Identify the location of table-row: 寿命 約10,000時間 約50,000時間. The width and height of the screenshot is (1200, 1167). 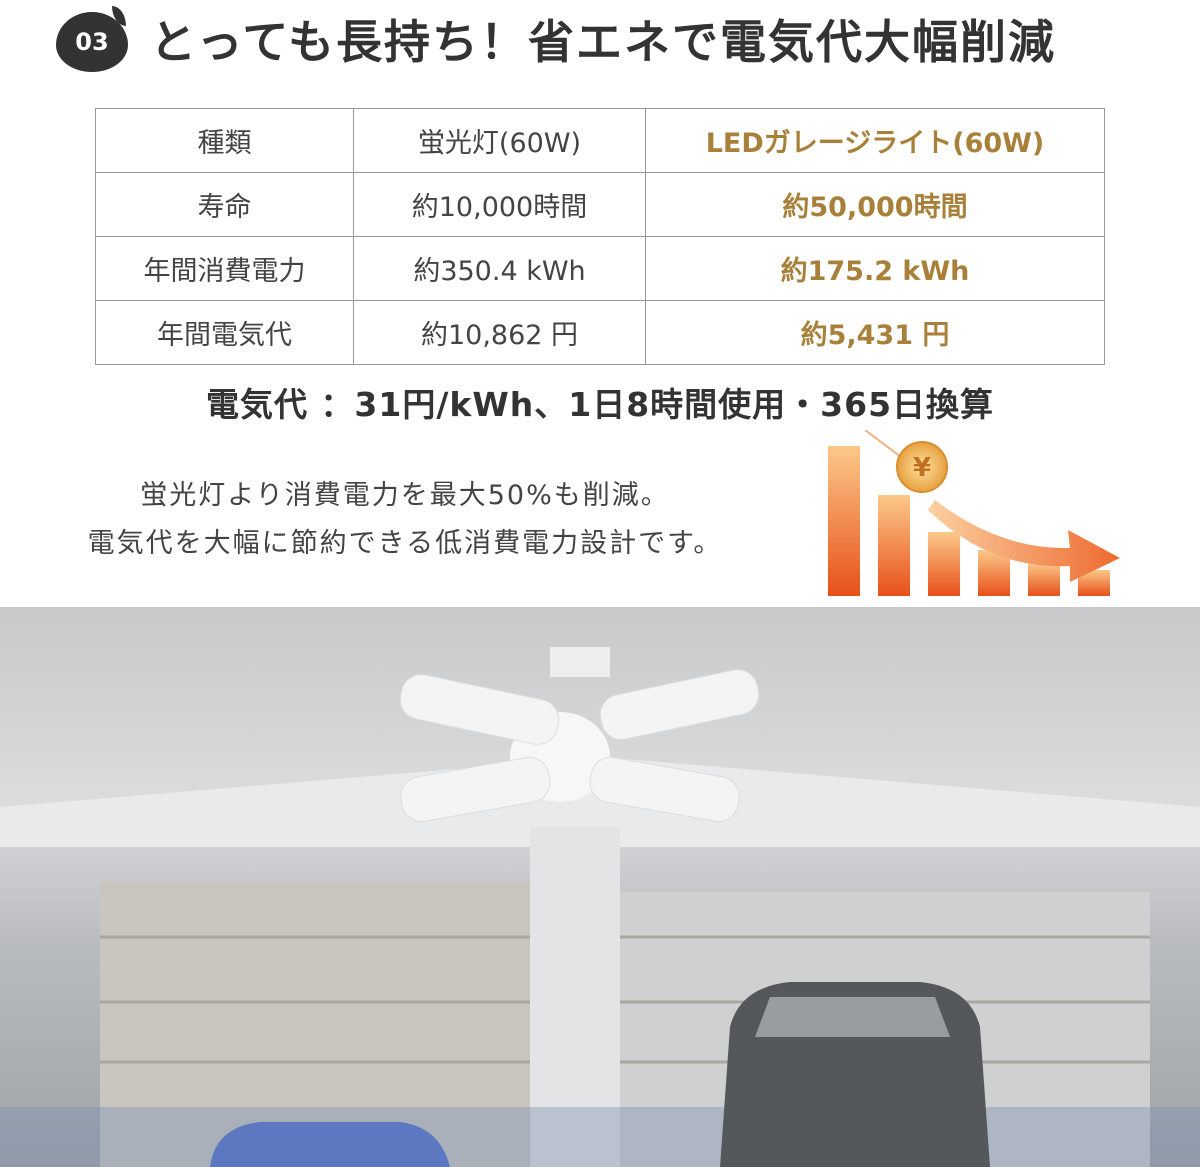
(600, 204).